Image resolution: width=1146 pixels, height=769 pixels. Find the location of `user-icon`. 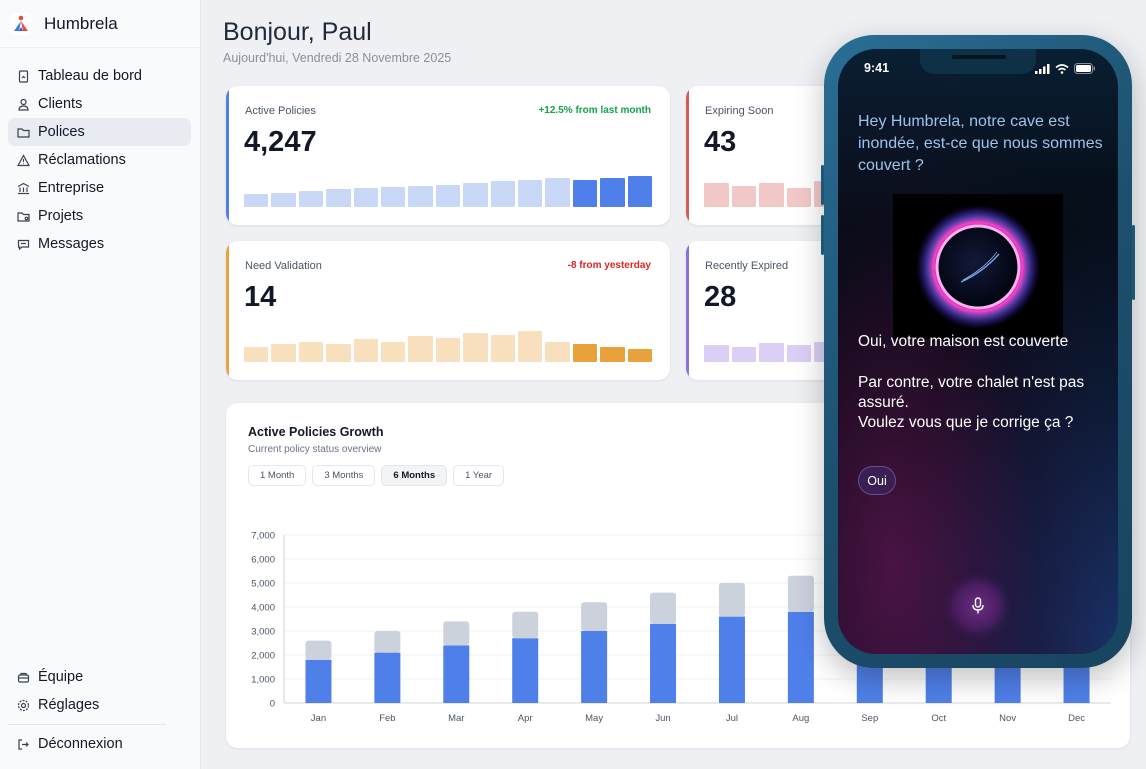

user-icon is located at coordinates (23, 104).